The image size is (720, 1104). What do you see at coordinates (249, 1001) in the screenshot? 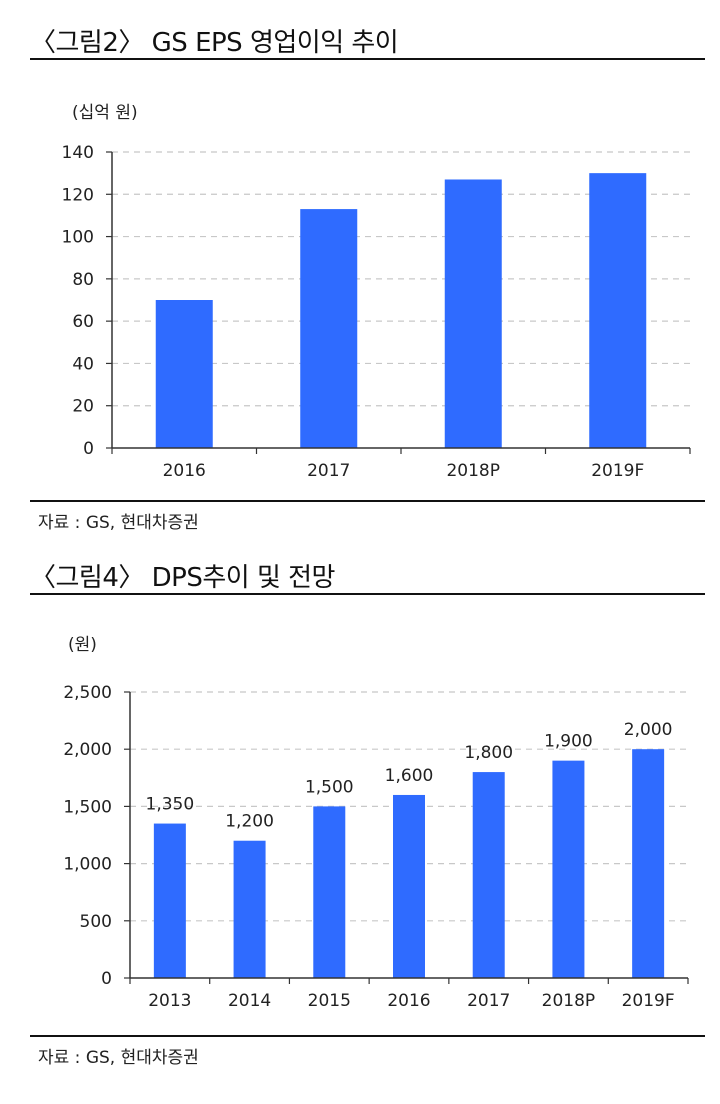
I see `x-tick-label: 2014` at bounding box center [249, 1001].